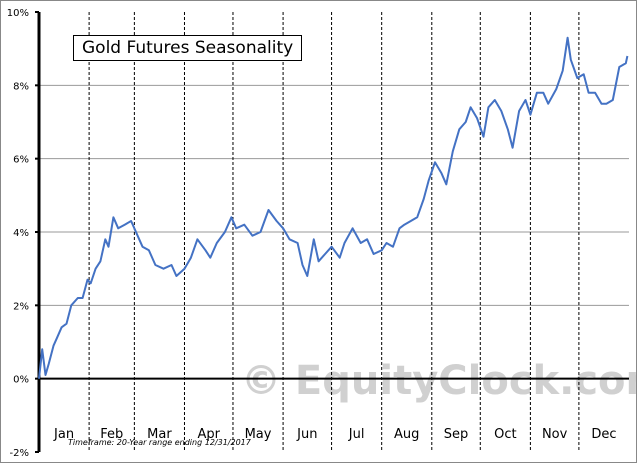  Describe the element at coordinates (505, 434) in the screenshot. I see `x-tick-label-oct: Oct` at that location.